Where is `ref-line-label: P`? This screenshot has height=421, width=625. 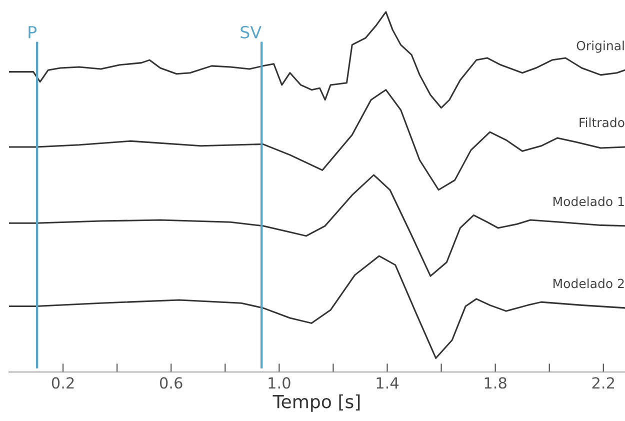
ref-line-label: P is located at coordinates (32, 32).